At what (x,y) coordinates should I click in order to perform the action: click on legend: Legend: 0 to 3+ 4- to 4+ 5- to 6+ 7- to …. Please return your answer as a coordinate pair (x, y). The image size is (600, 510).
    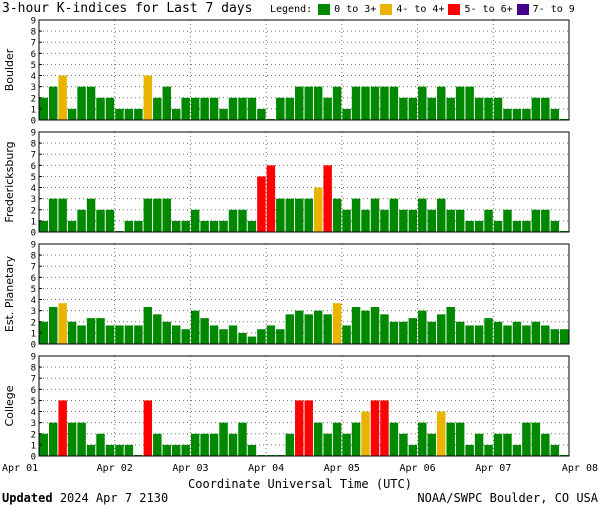
    Looking at the image, I should click on (424, 9).